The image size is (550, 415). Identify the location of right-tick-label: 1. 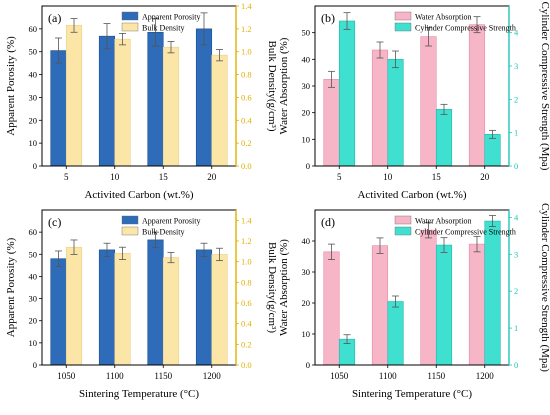
(516, 328).